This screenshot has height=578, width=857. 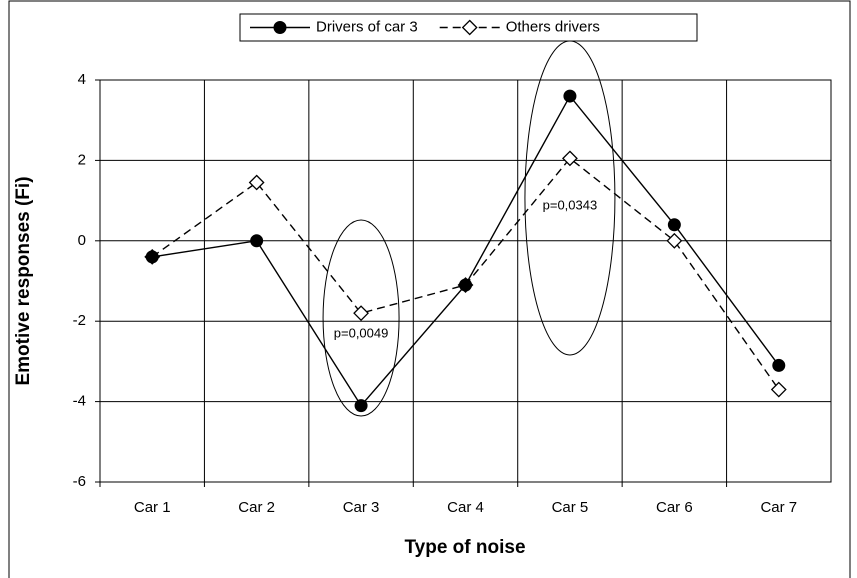 I want to click on x-axis-title: Type of noise, so click(x=464, y=547).